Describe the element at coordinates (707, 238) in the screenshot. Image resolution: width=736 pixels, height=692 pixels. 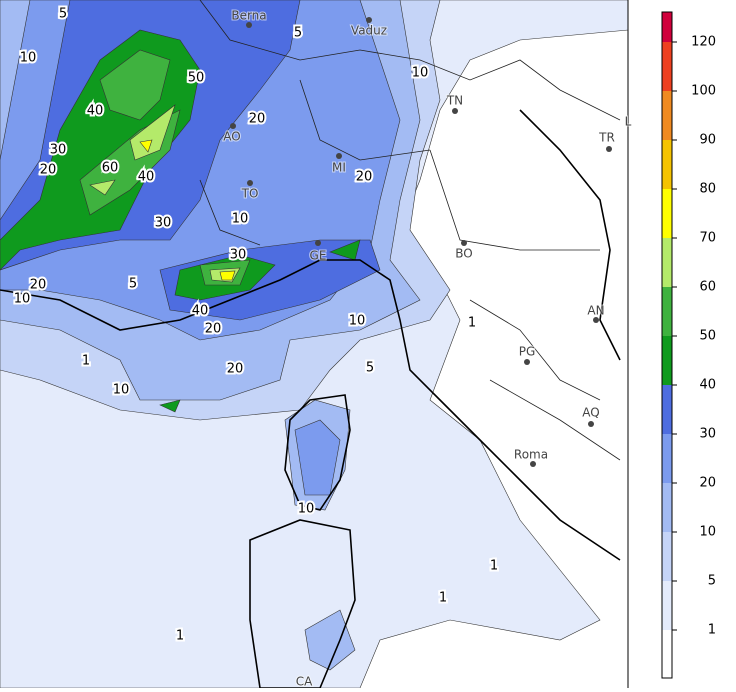
I see `colorbar-label: 70` at that location.